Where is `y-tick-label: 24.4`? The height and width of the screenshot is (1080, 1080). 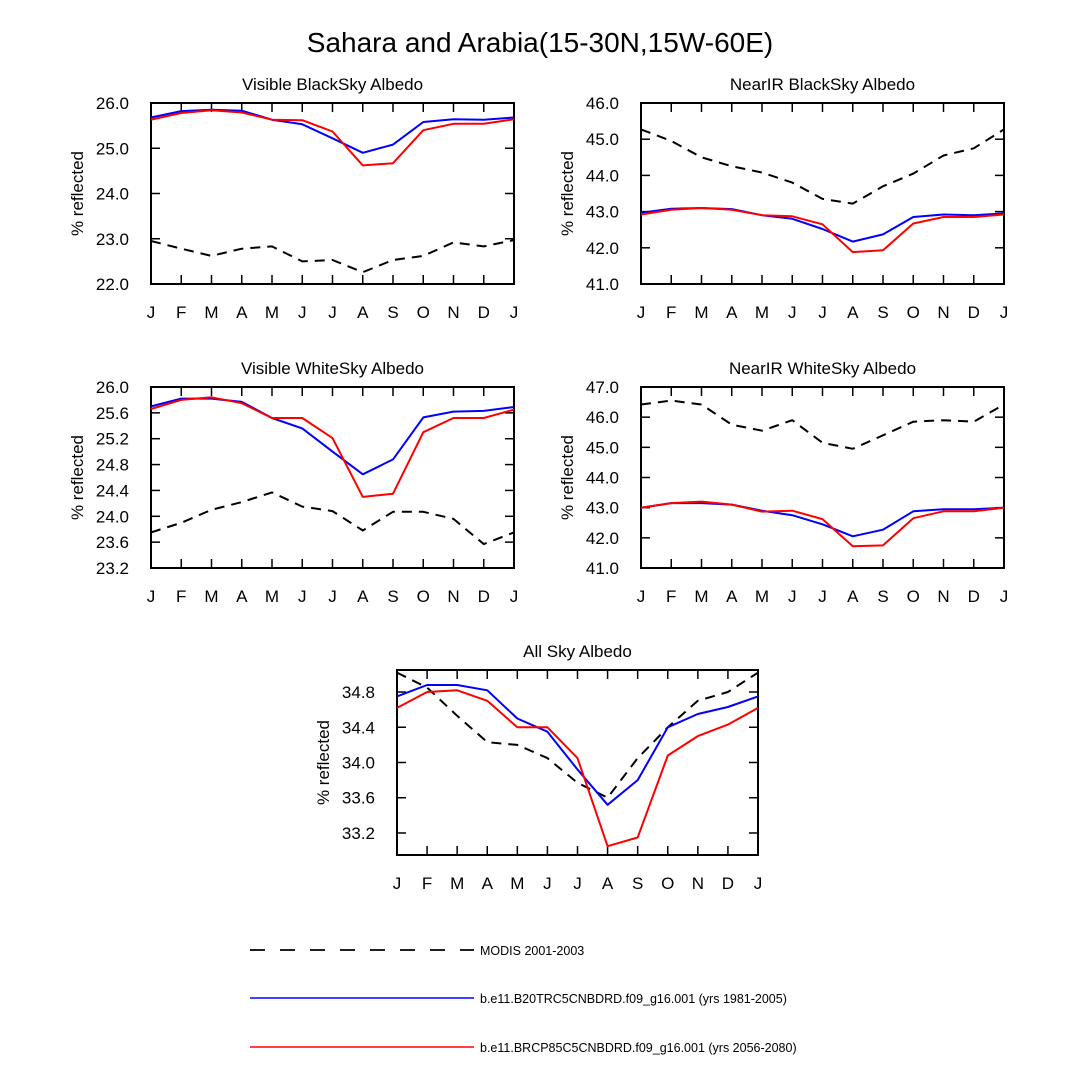
y-tick-label: 24.4 is located at coordinates (112, 490).